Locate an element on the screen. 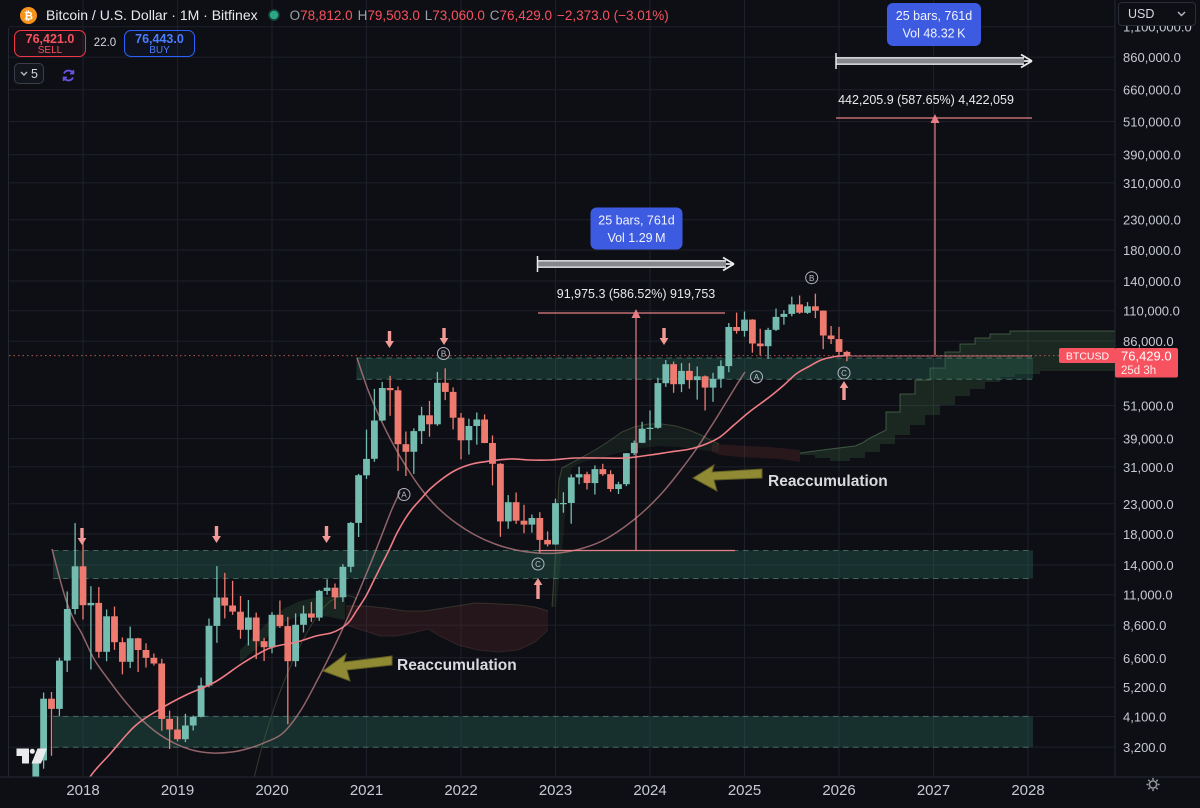  svg-text: 4,100.0 is located at coordinates (1144, 717).